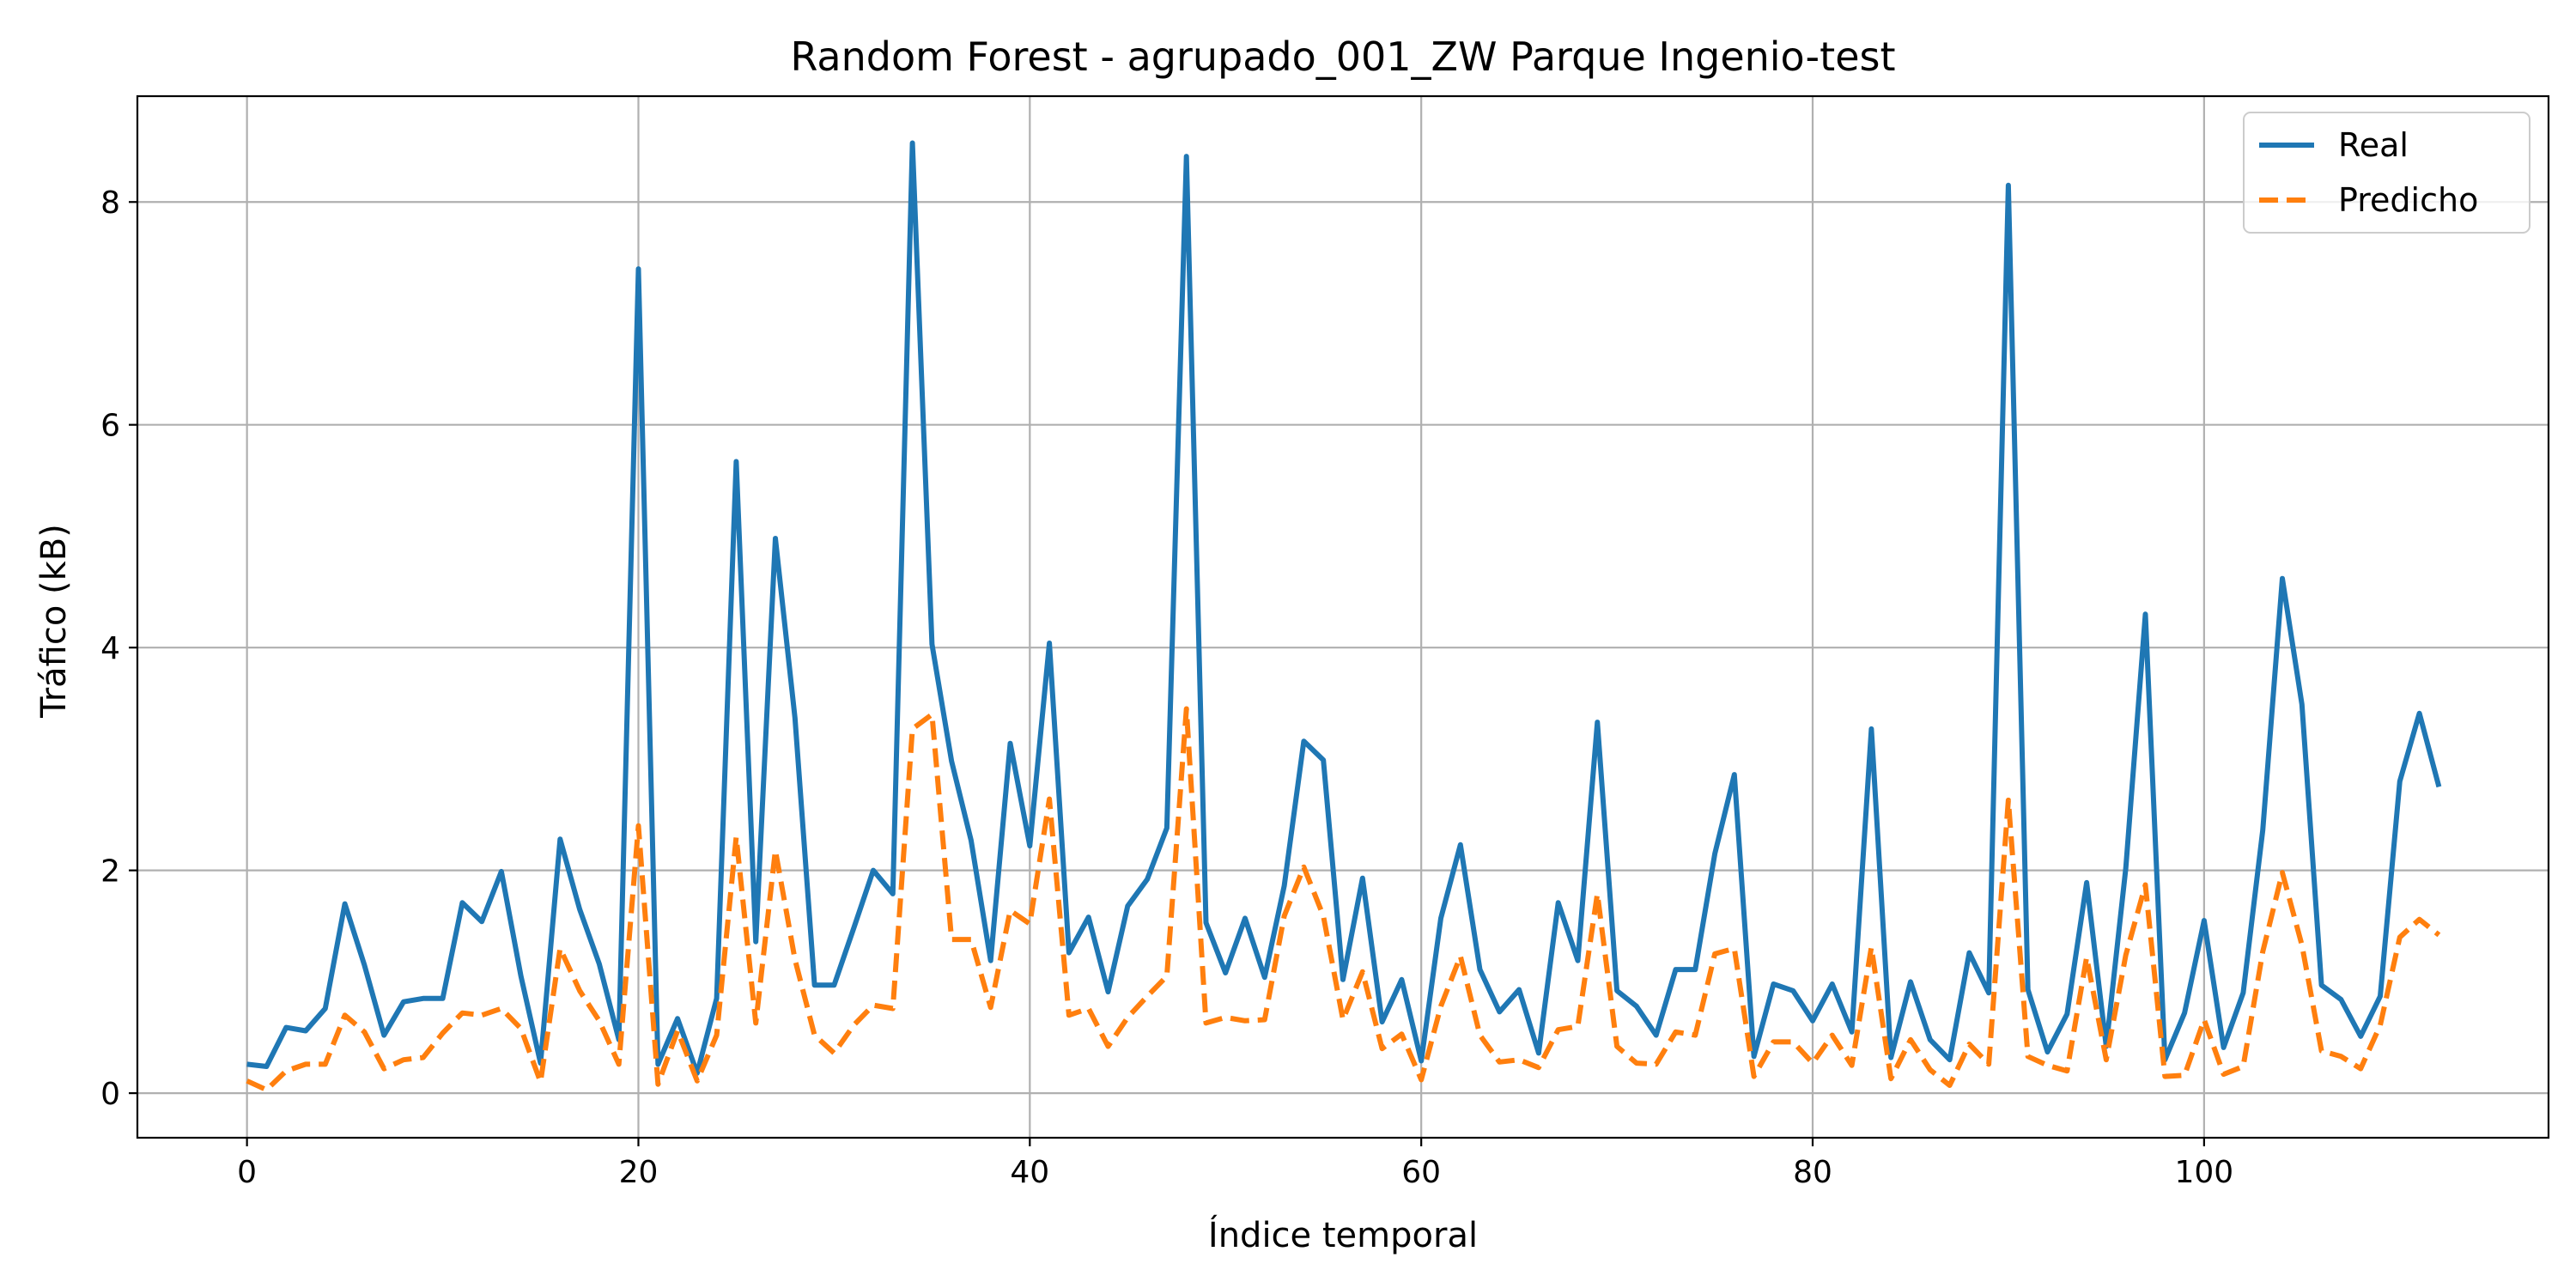  What do you see at coordinates (2408, 200) in the screenshot?
I see `legend-label: Predicho` at bounding box center [2408, 200].